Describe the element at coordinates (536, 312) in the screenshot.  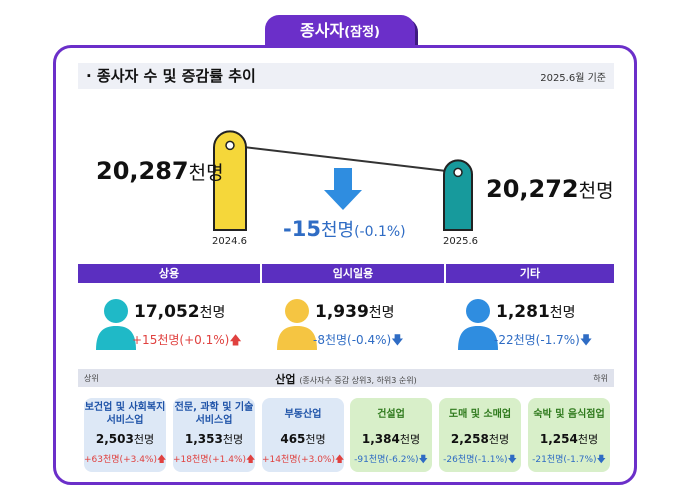
I see `employment-value: 1,281천명` at that location.